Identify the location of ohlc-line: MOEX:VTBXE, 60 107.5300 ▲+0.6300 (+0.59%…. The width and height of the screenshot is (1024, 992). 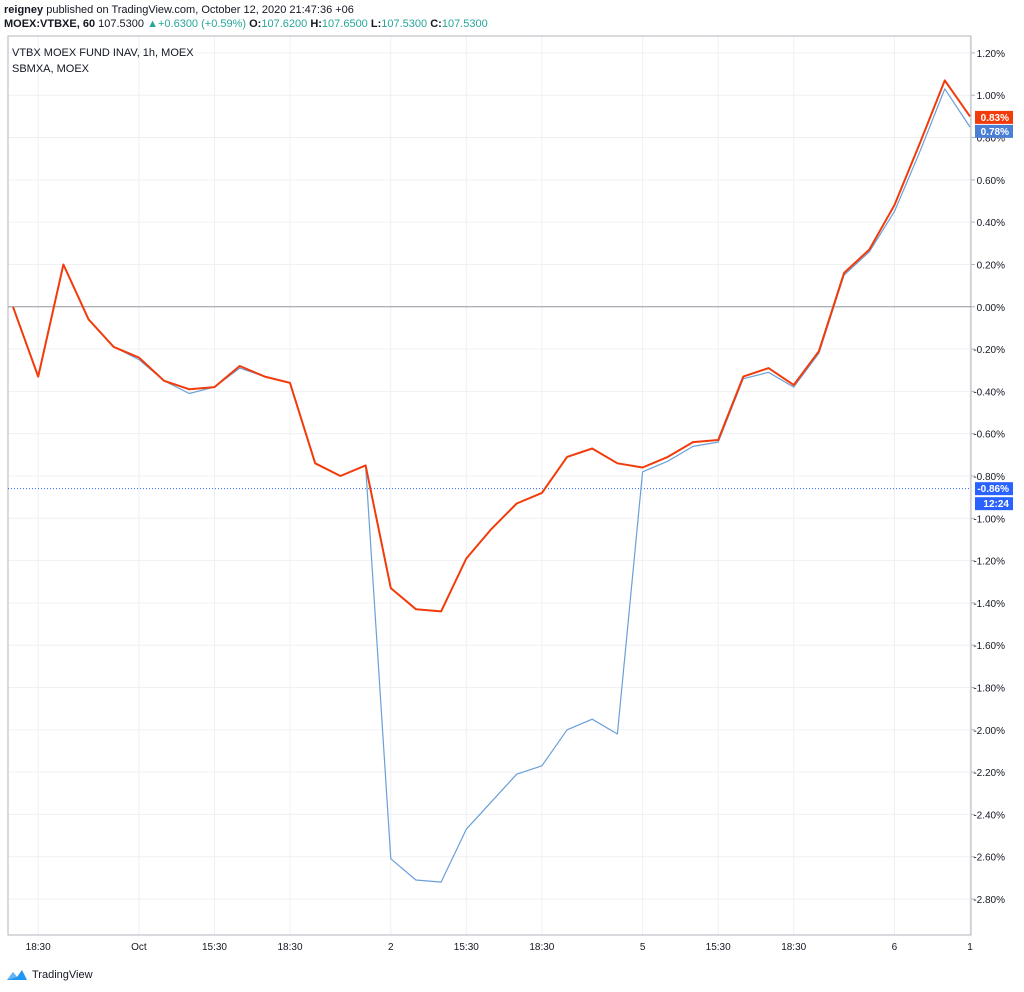
(509, 24).